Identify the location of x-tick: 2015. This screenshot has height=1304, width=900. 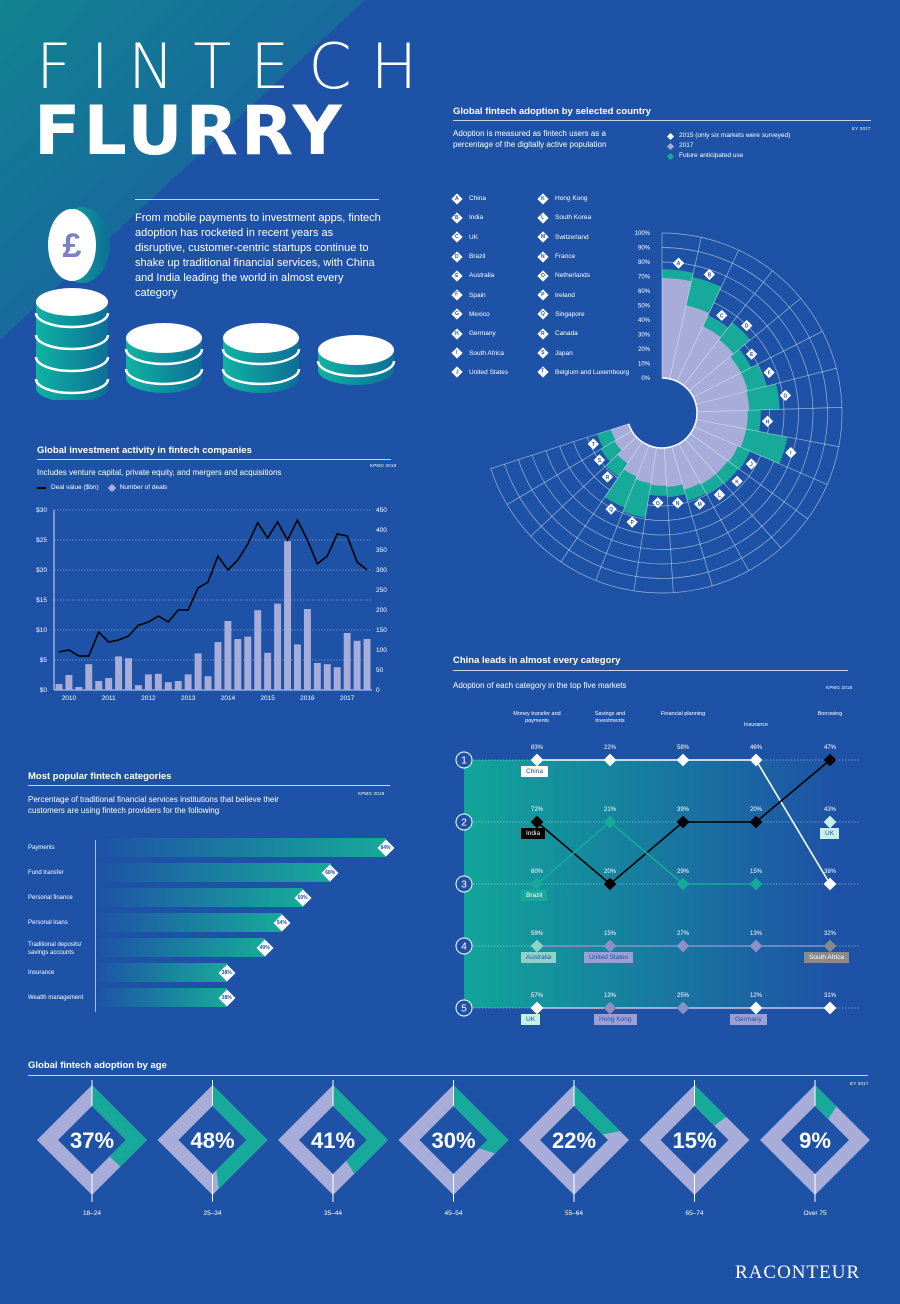
(267, 698).